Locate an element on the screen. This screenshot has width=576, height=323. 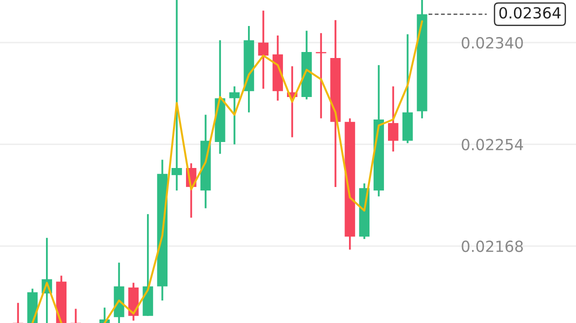
ref-line-label: 0.02364 is located at coordinates (530, 13).